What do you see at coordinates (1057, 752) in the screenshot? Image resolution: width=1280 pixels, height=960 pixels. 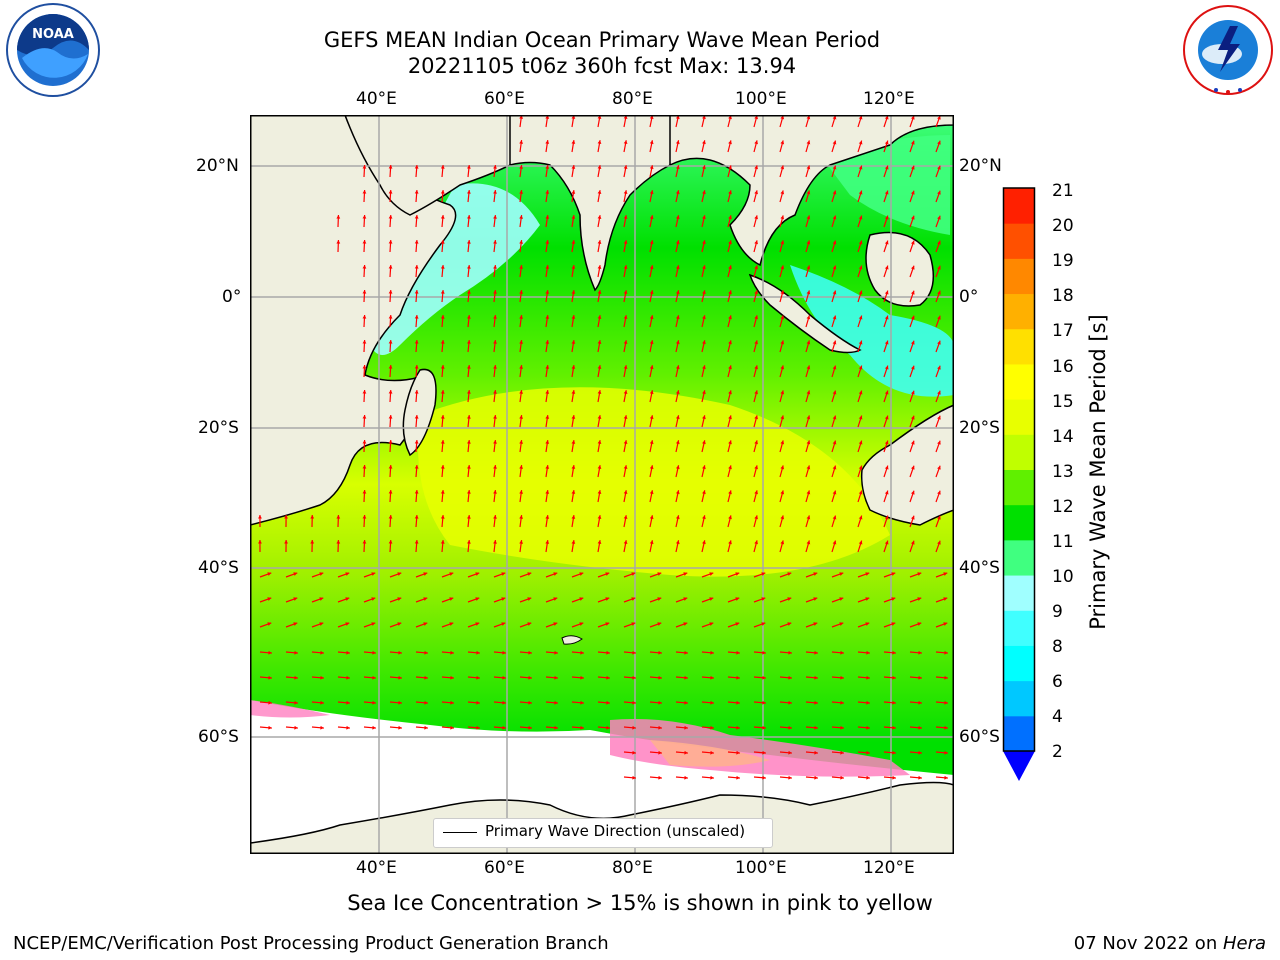 I see `cb-tick-2: 2` at bounding box center [1057, 752].